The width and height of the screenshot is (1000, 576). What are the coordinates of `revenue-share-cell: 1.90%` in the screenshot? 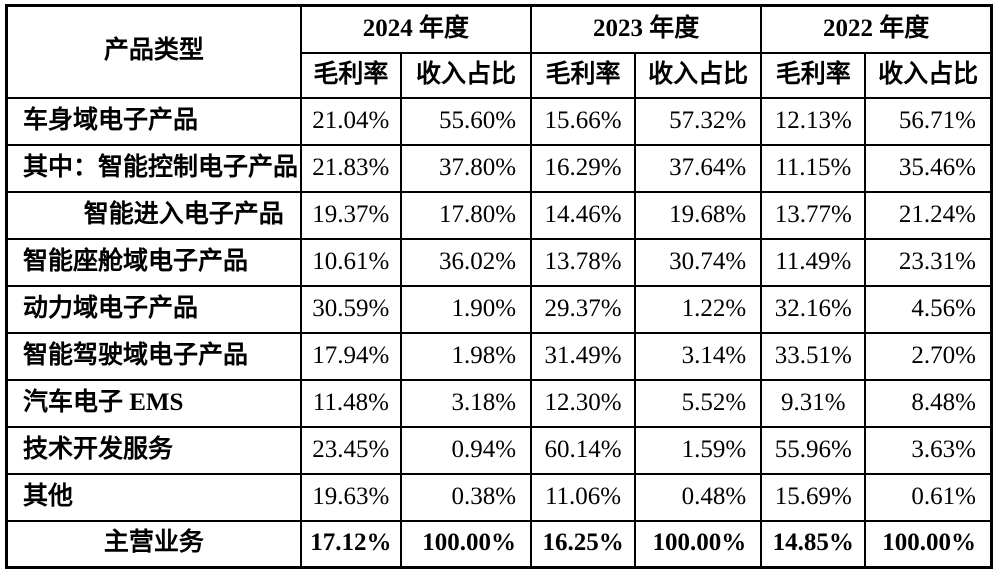 It's located at (466, 309).